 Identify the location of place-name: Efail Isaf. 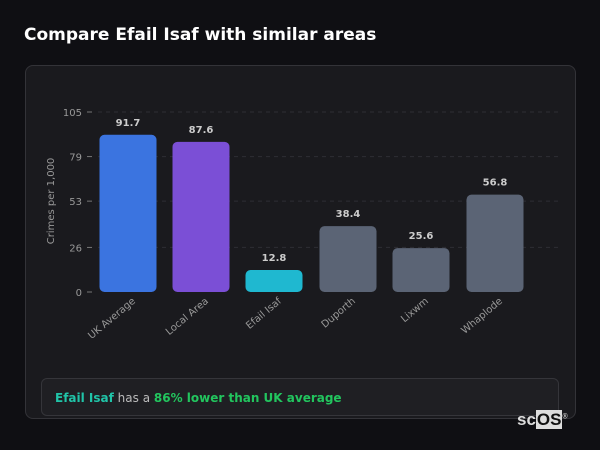
(84, 398).